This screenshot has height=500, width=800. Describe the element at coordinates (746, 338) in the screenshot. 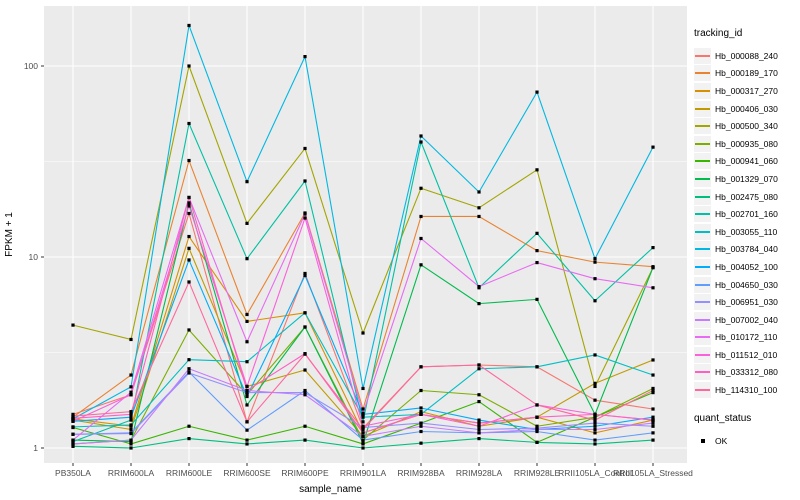

I see `legend-item-Hb_010172_110: Hb_010172_110` at that location.